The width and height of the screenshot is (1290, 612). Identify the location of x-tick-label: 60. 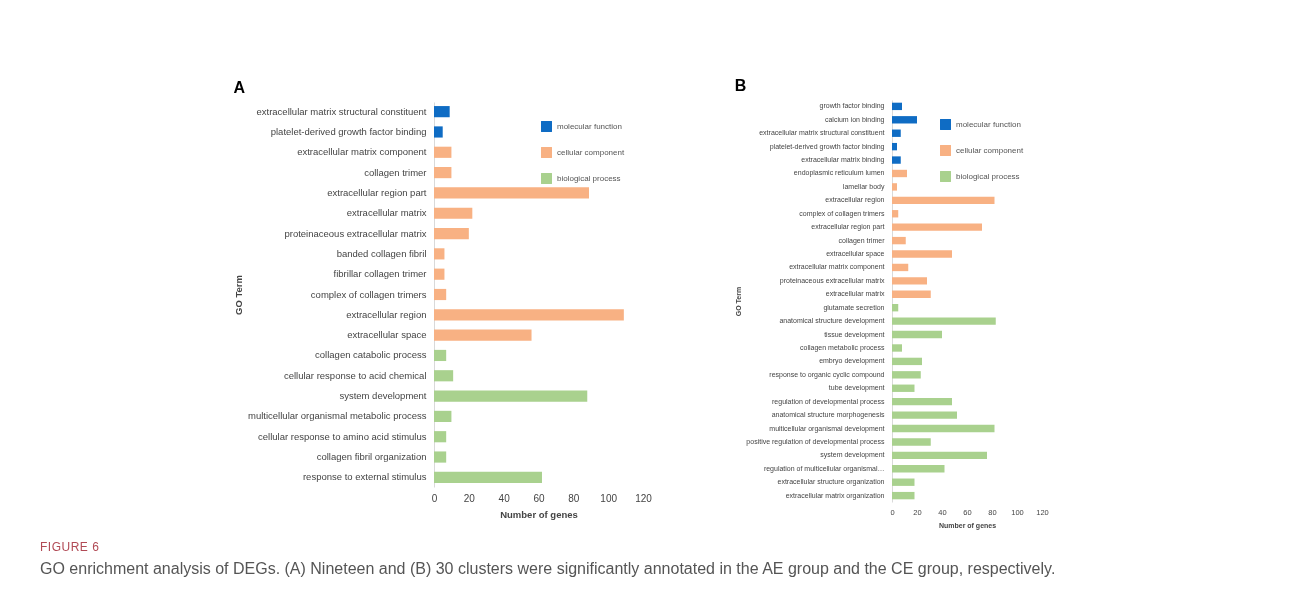
(539, 498).